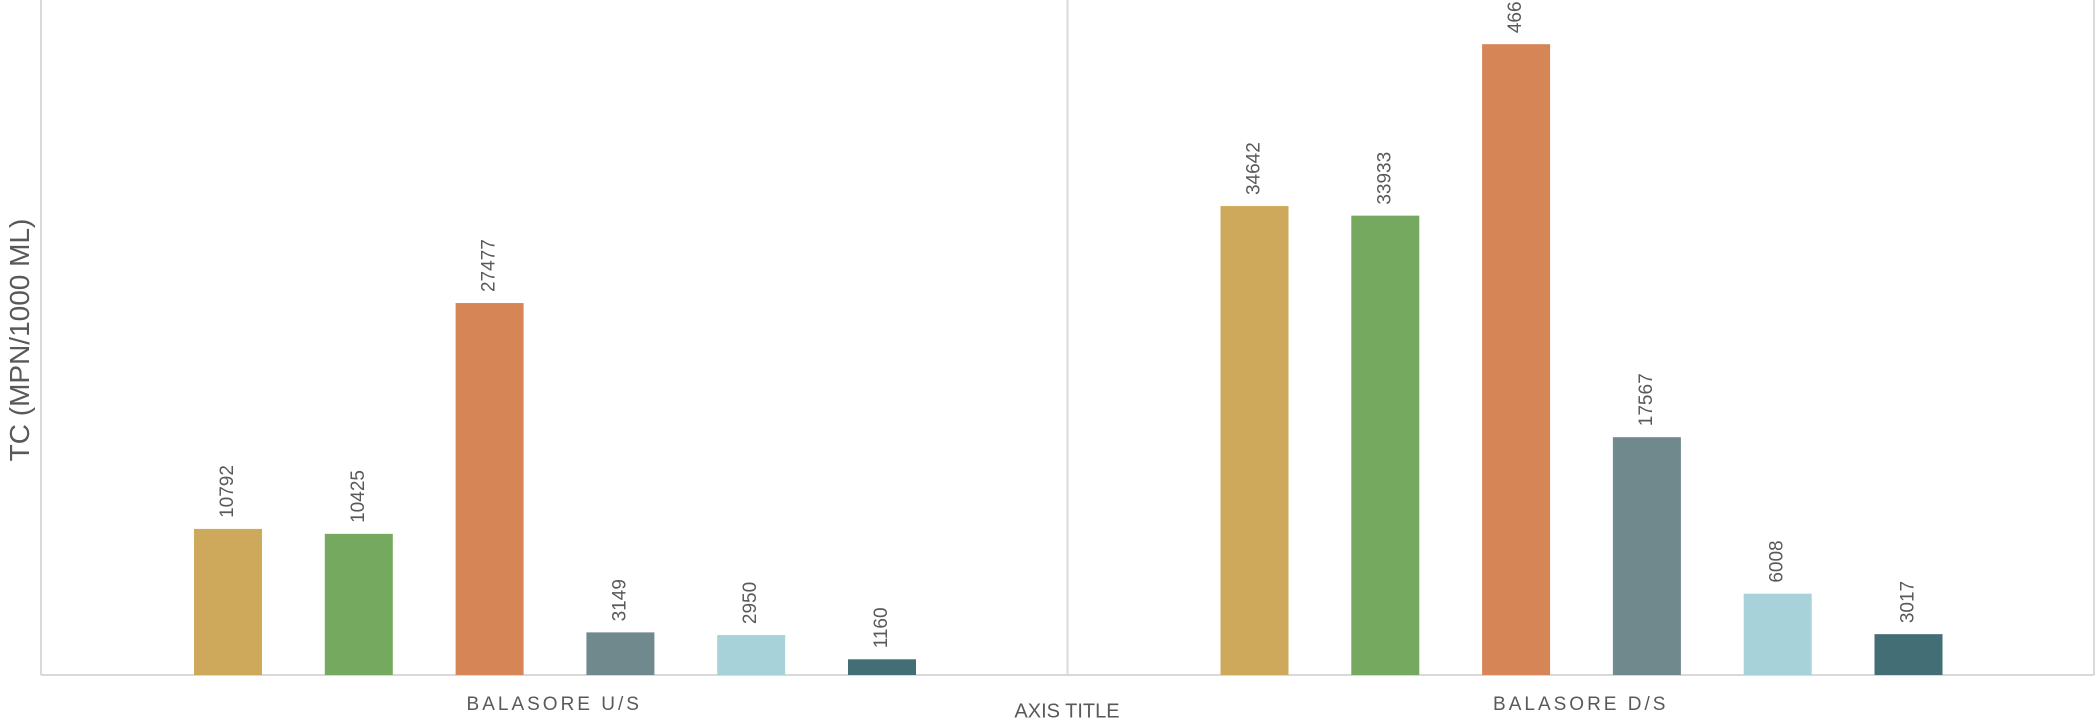  Describe the element at coordinates (1908, 602) in the screenshot. I see `data-label: 3017` at that location.